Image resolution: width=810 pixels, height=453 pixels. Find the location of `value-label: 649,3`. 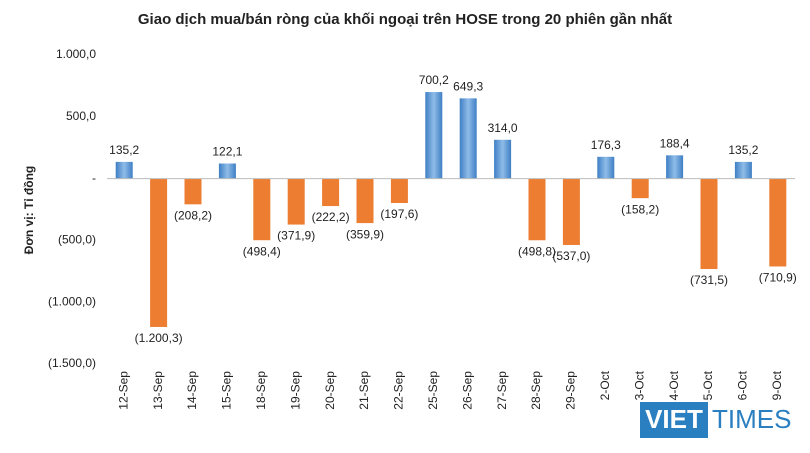

value-label: 649,3 is located at coordinates (468, 87).